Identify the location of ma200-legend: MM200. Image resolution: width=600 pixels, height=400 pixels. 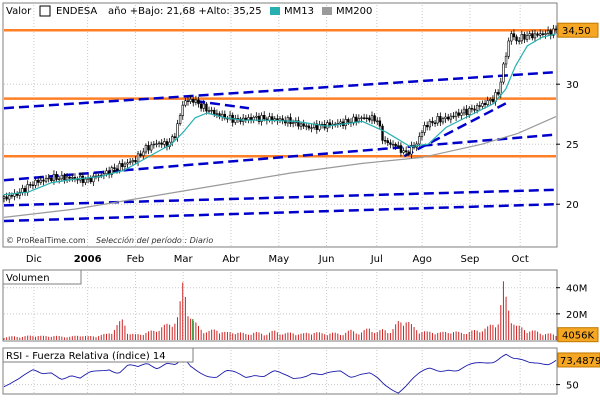
(354, 11).